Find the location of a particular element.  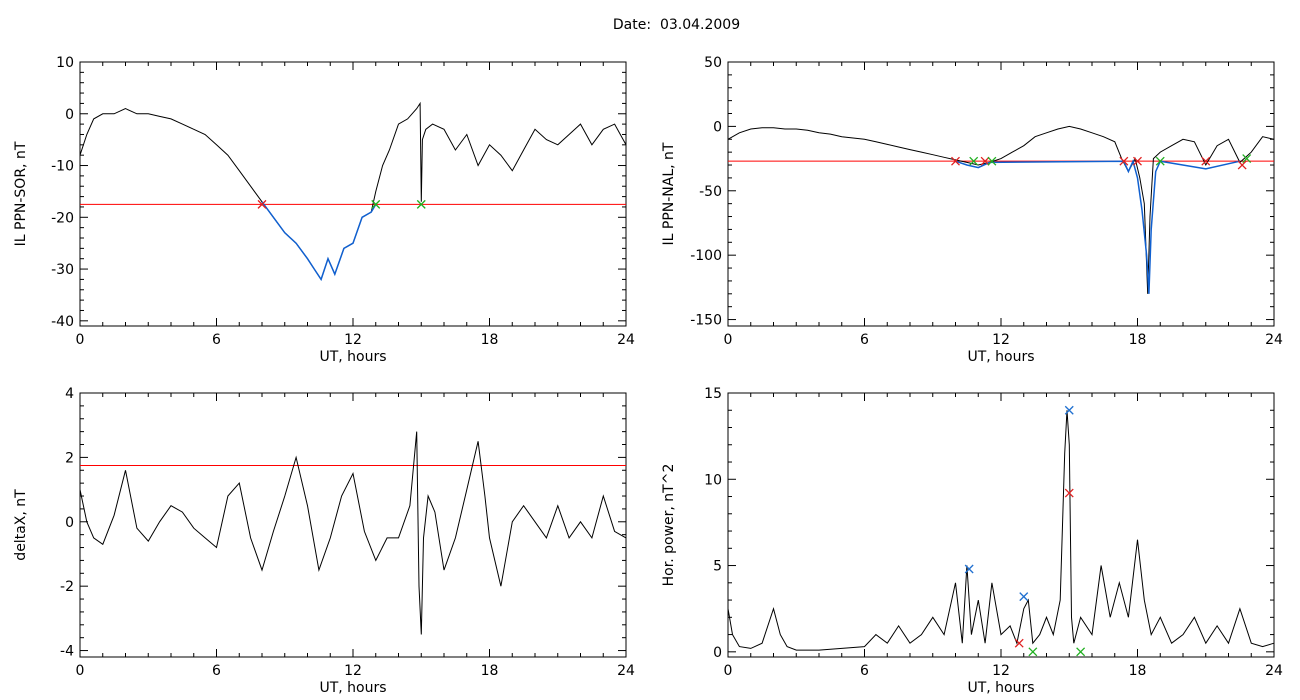

y-axis-label: deltaX, nT is located at coordinates (21, 525).